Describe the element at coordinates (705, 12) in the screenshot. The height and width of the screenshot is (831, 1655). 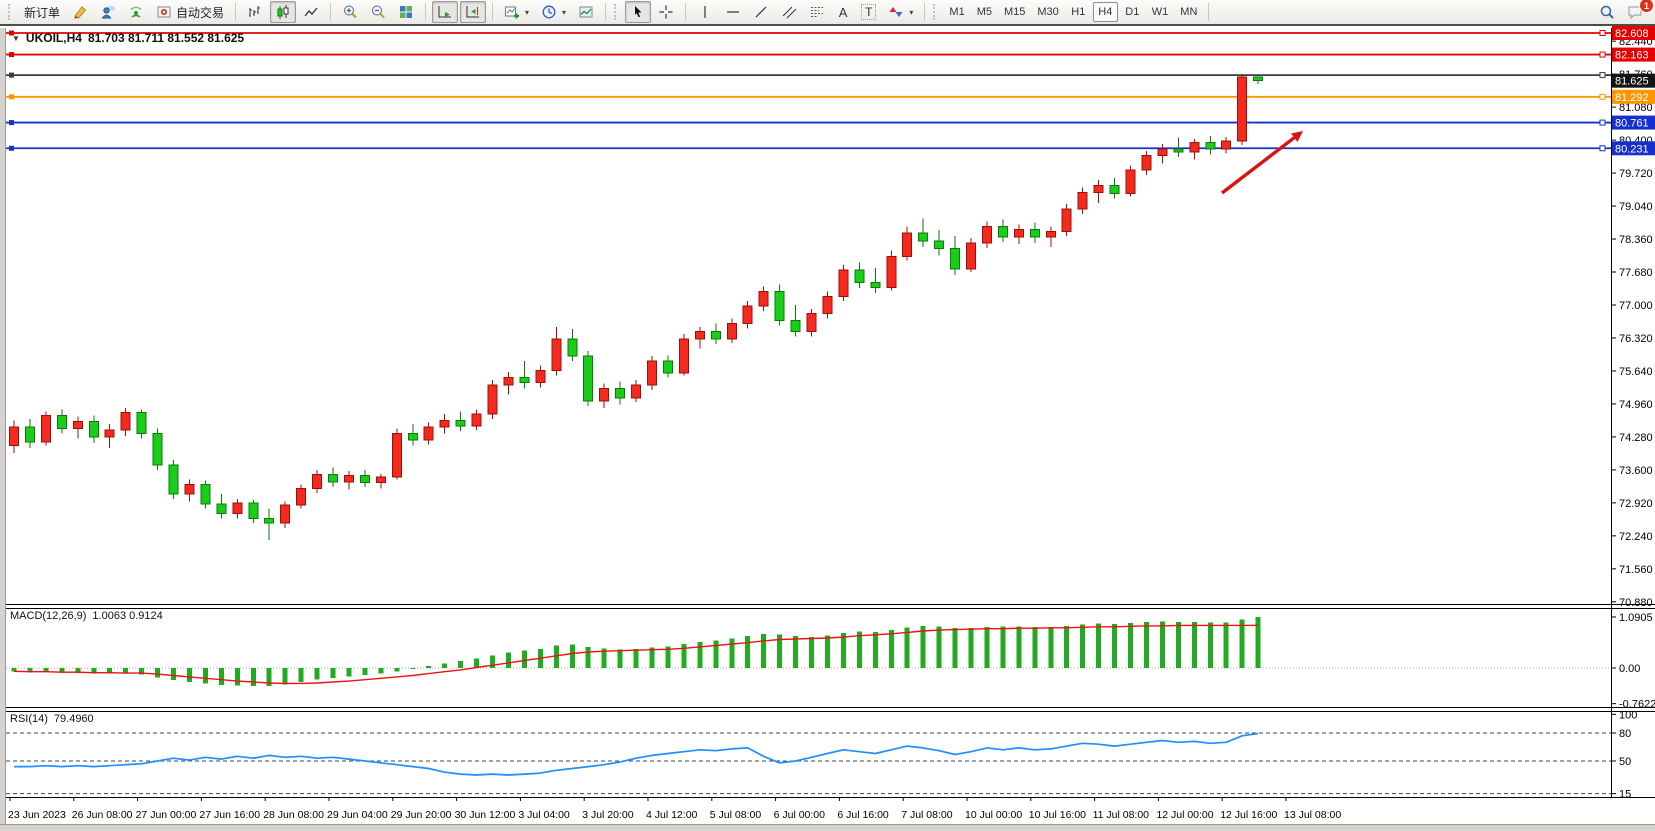
I see `vertical-line-tool-button` at that location.